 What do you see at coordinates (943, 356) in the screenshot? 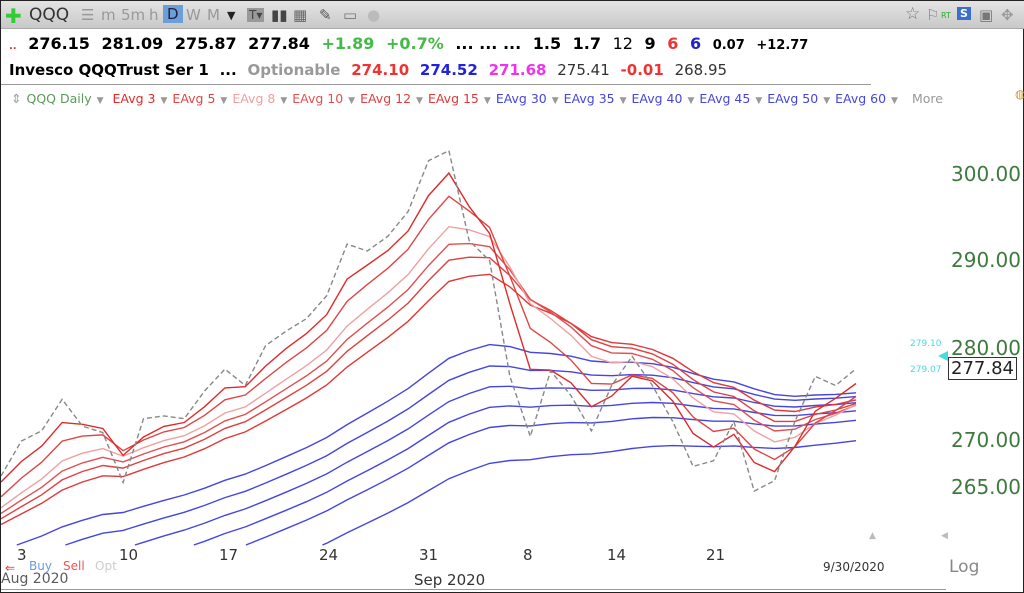
I see `price-marker-icon` at bounding box center [943, 356].